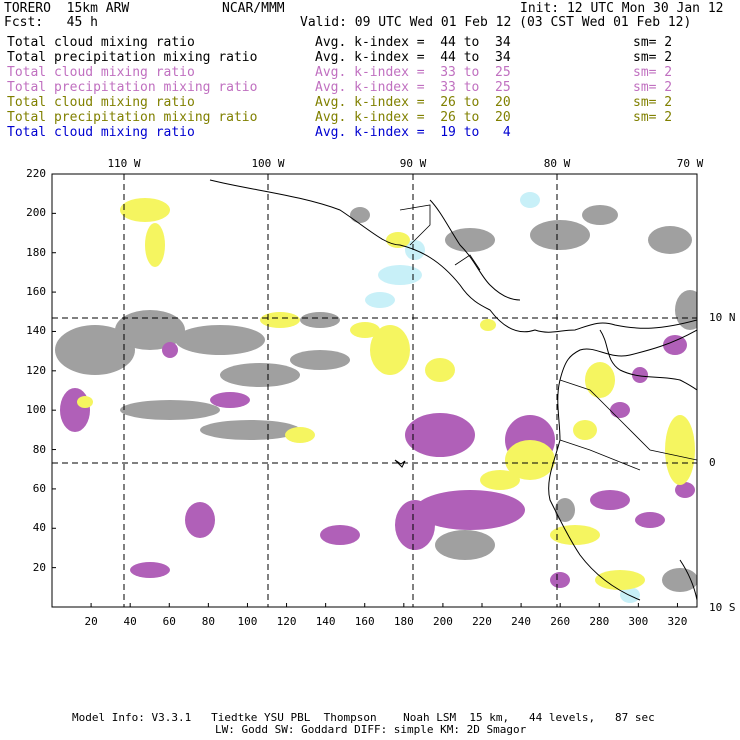 The image size is (740, 740). What do you see at coordinates (364, 621) in the screenshot?
I see `x-tick-label: 160` at bounding box center [364, 621].